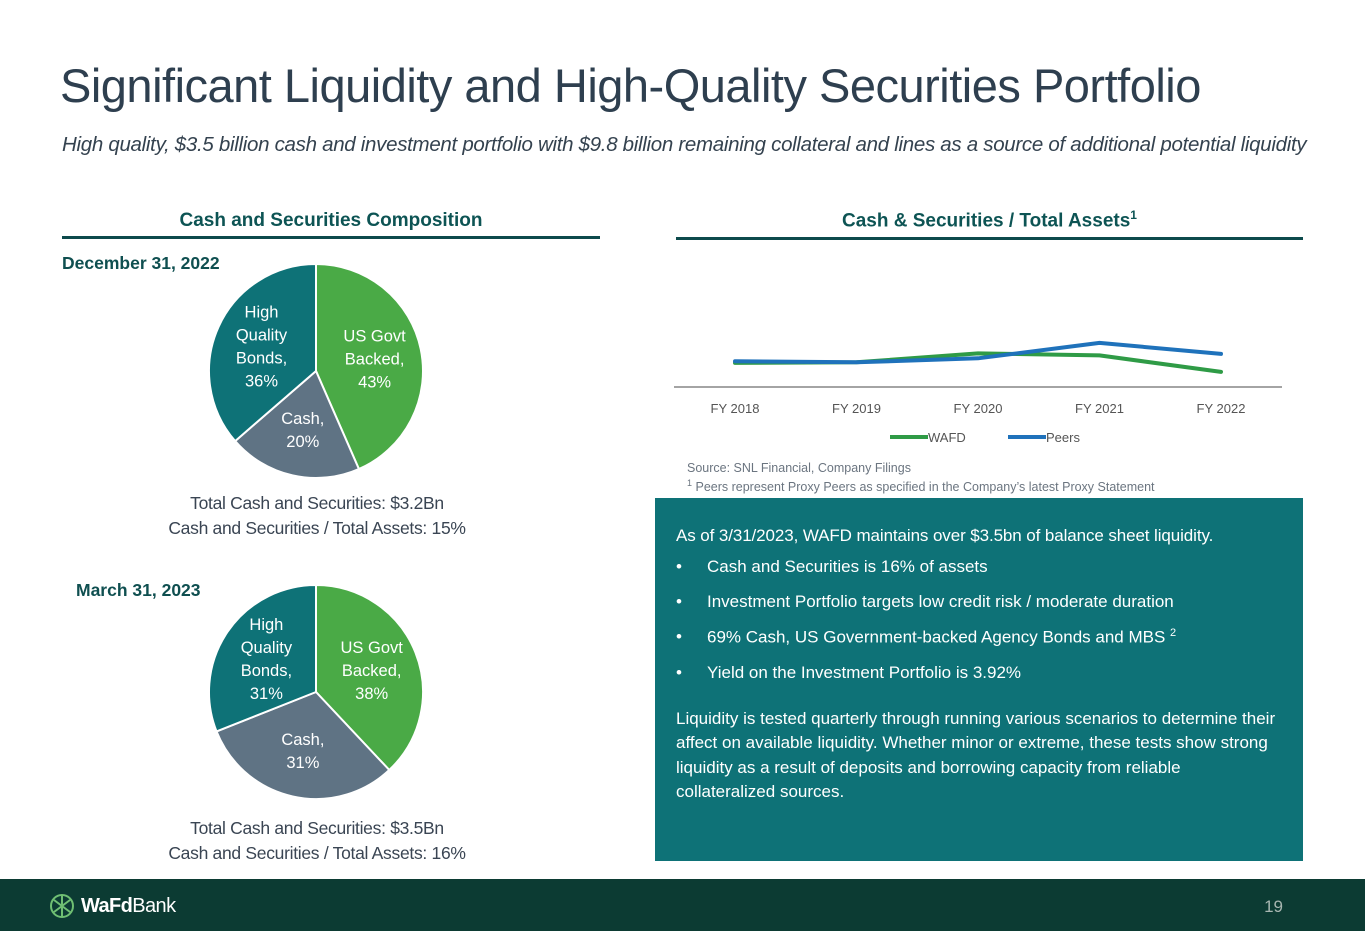 This screenshot has height=931, width=1365. What do you see at coordinates (1173, 633) in the screenshot?
I see `panel-bullet-footnote: 2` at bounding box center [1173, 633].